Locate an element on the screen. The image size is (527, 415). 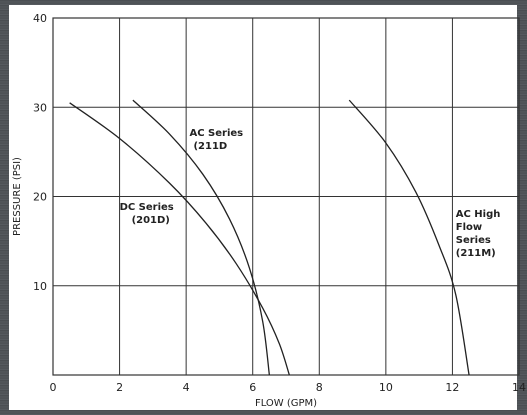
curve-label-dc-series-201d: DC Series (201D) is located at coordinates (147, 214).